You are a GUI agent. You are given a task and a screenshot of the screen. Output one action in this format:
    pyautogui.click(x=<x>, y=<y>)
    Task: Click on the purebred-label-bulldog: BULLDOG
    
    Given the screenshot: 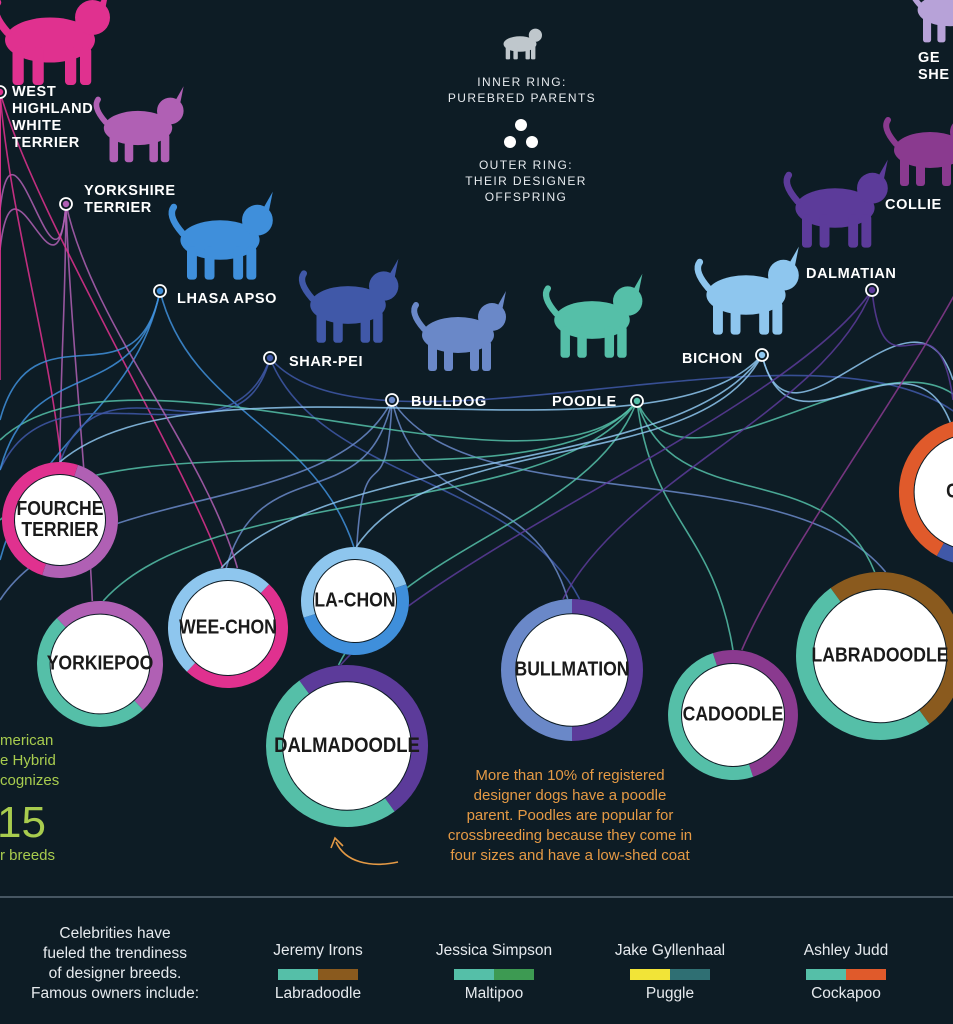 What is the action you would take?
    pyautogui.click(x=449, y=402)
    